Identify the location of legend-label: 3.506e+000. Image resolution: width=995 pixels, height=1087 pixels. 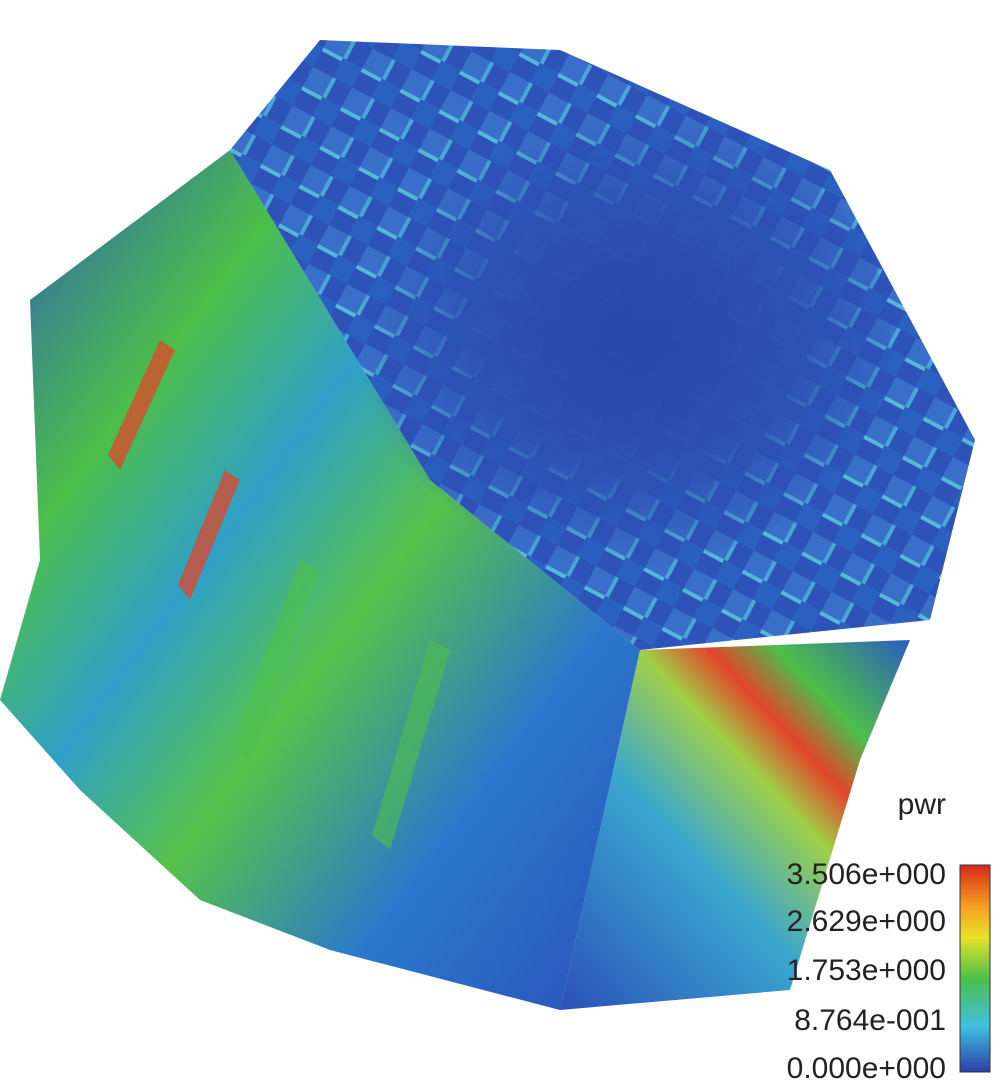
(866, 874).